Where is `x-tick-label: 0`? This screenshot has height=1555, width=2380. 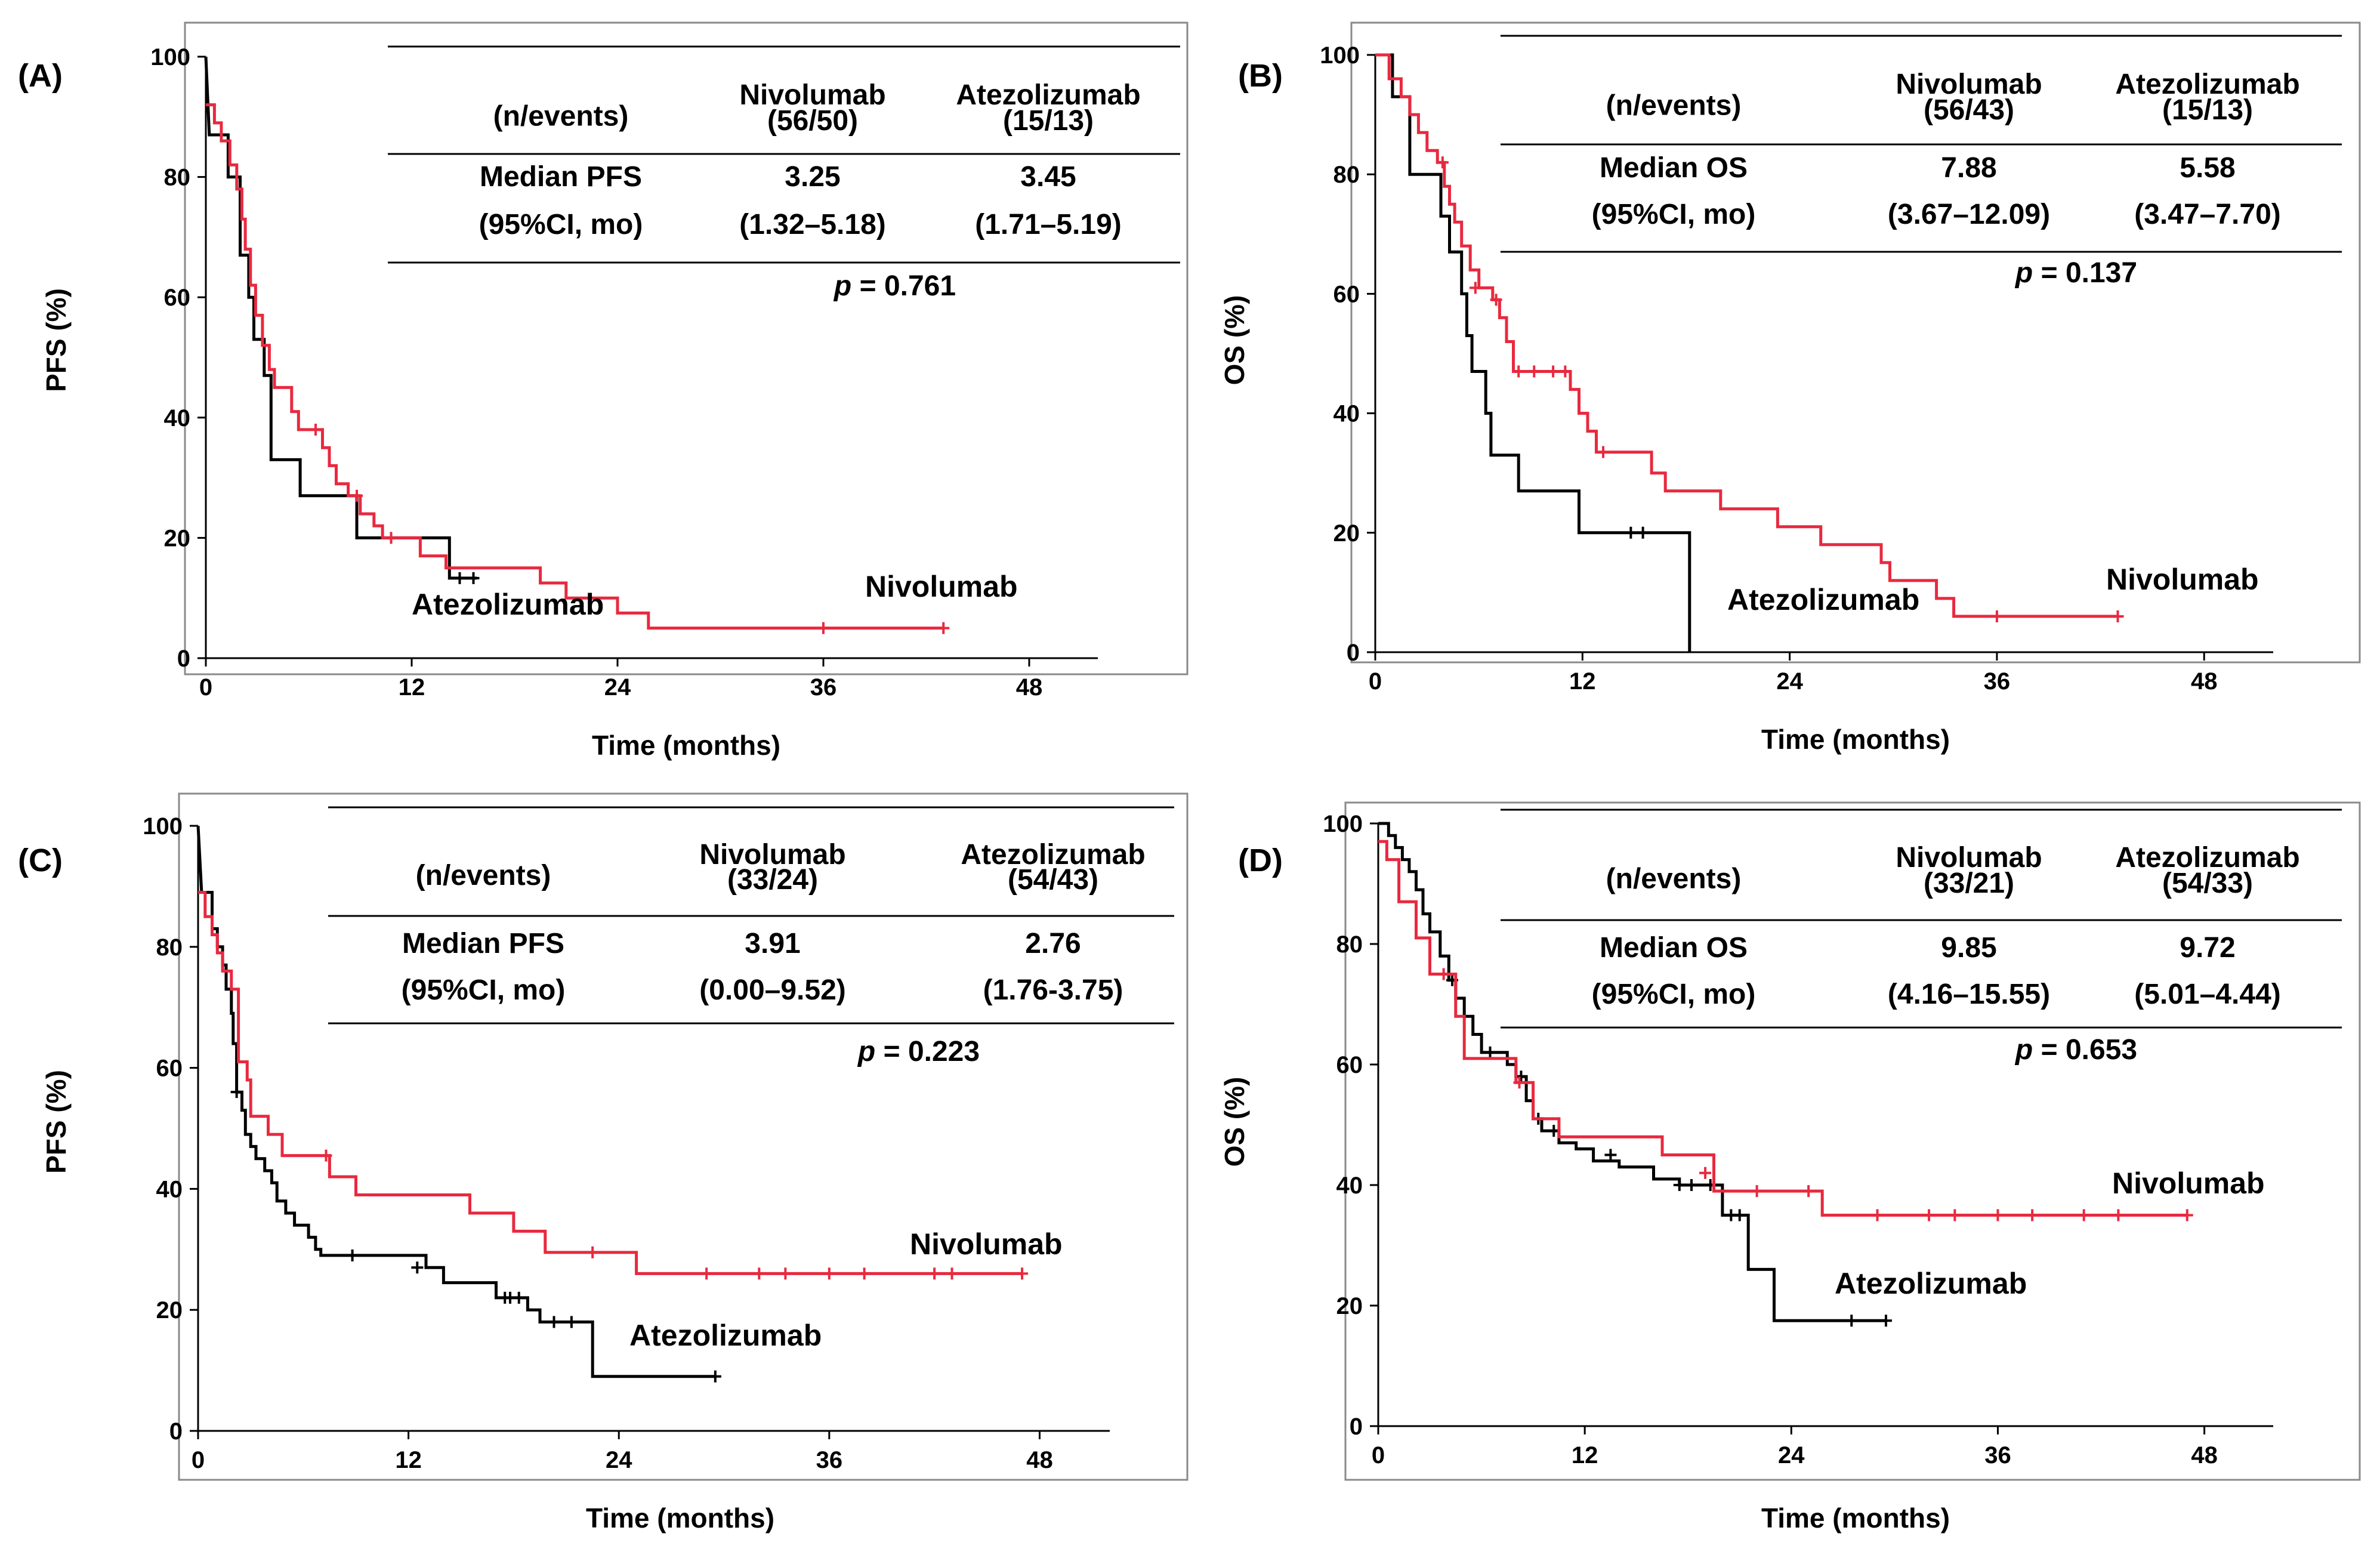 x-tick-label: 0 is located at coordinates (1379, 1455).